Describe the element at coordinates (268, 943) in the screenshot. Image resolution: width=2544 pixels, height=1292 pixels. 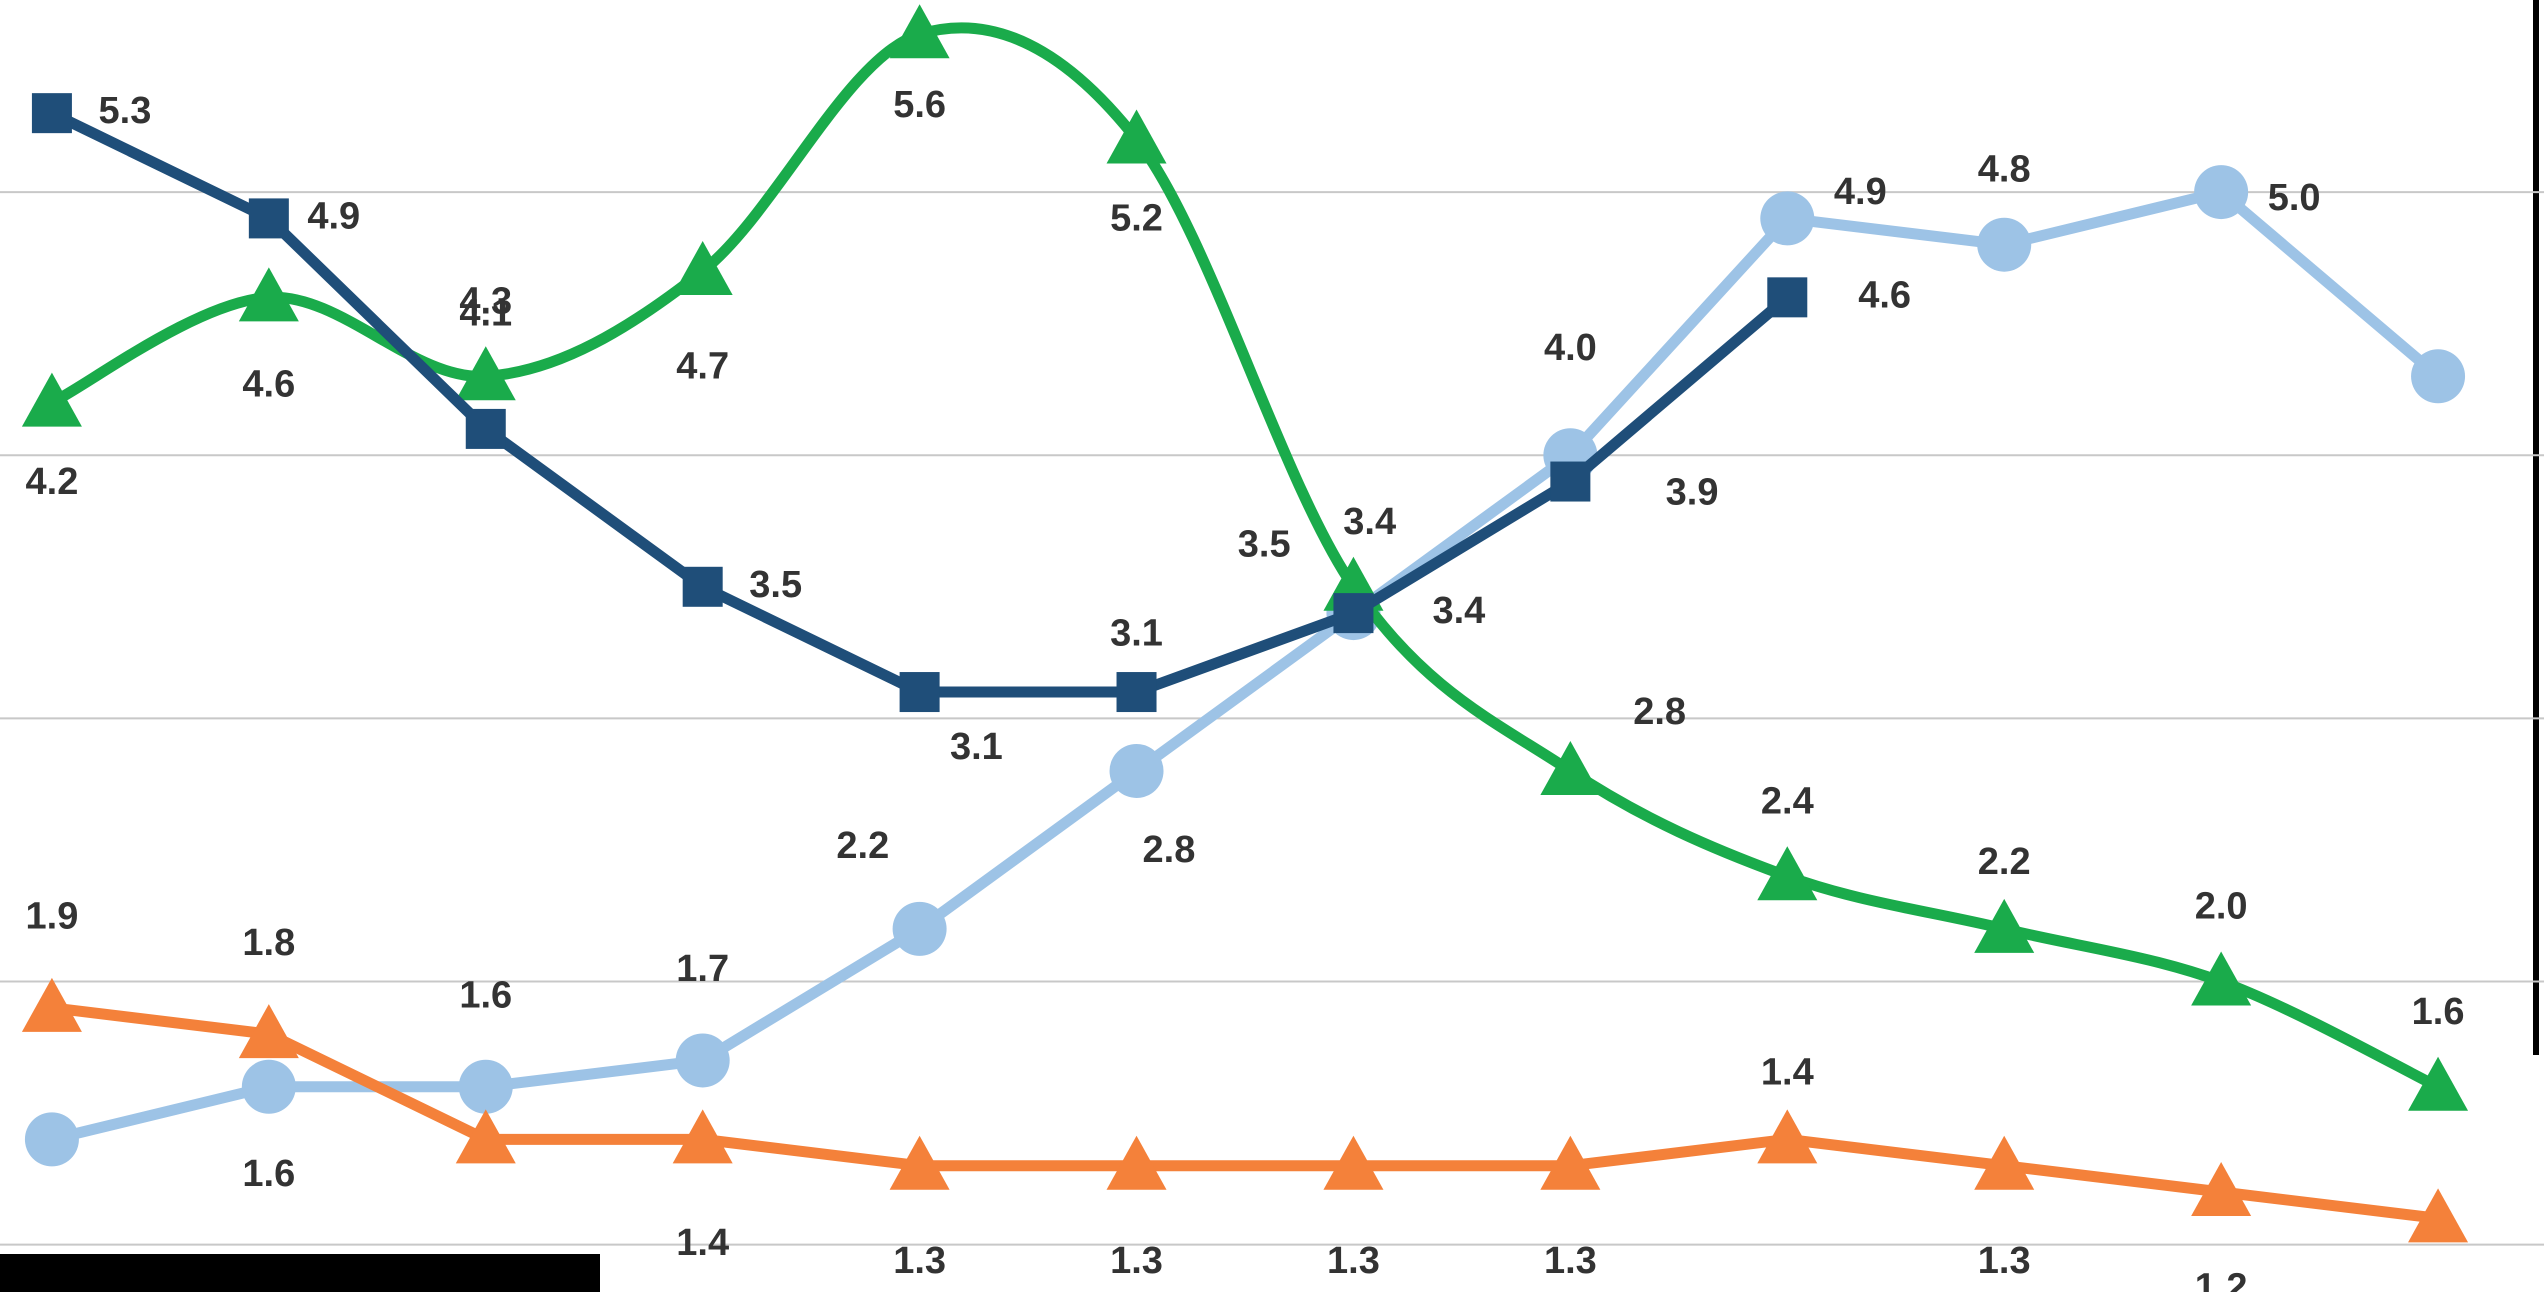
I see `data-label: 1.8` at that location.